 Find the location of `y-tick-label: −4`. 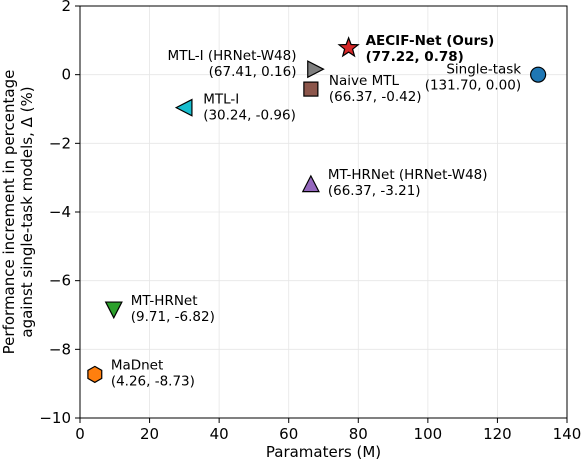

y-tick-label: −4 is located at coordinates (60, 212).